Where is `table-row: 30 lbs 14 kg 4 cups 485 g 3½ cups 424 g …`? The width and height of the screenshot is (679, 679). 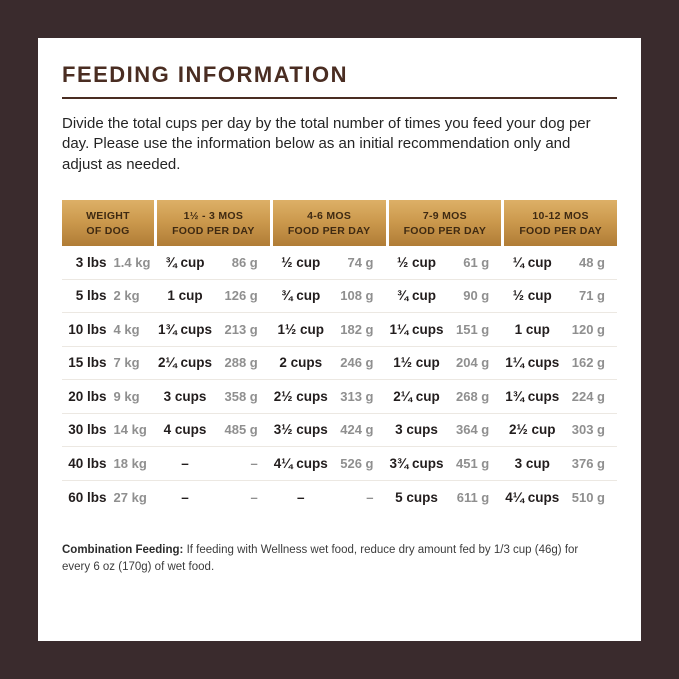
table-row: 30 lbs 14 kg 4 cups 485 g 3½ cups 424 g … is located at coordinates (339, 431).